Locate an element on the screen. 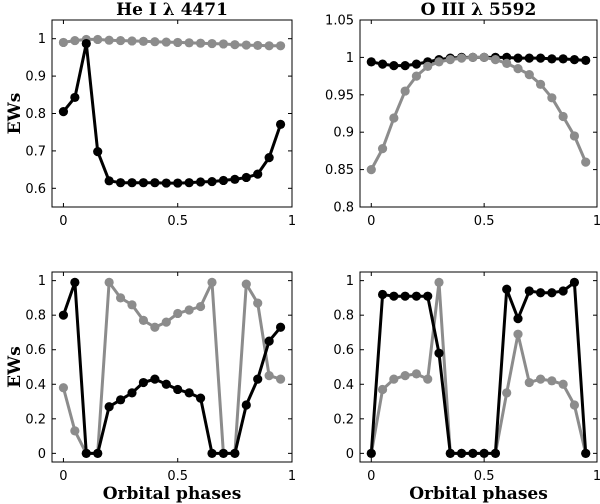  panel-title: O III λ 5592 is located at coordinates (479, 10).